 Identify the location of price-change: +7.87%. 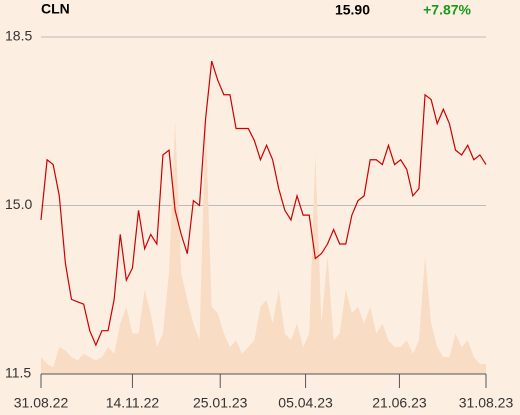
(447, 10).